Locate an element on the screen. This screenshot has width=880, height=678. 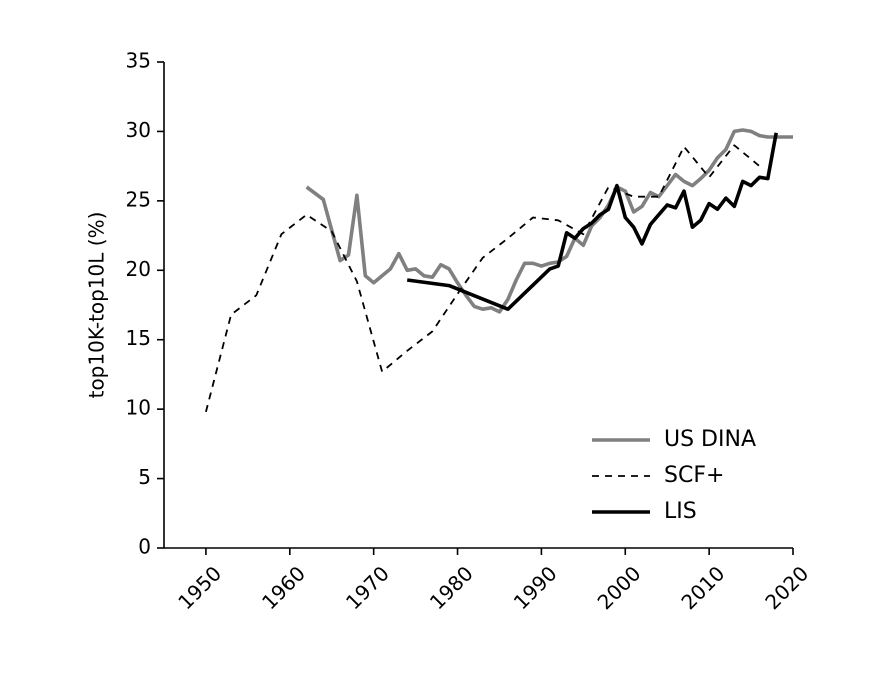
y-tick-label: 35 is located at coordinates (138, 61).